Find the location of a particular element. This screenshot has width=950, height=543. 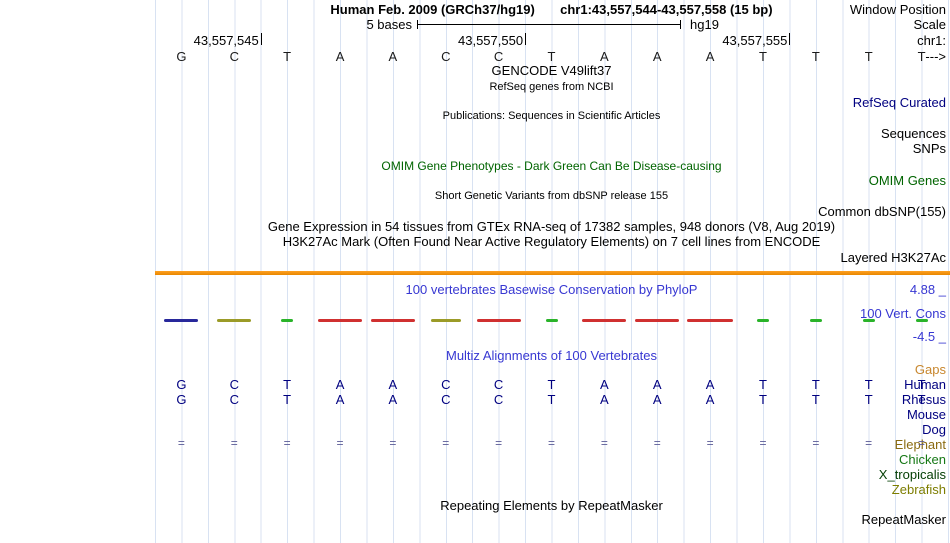

strand-direction-label: ---> is located at coordinates (935, 56).